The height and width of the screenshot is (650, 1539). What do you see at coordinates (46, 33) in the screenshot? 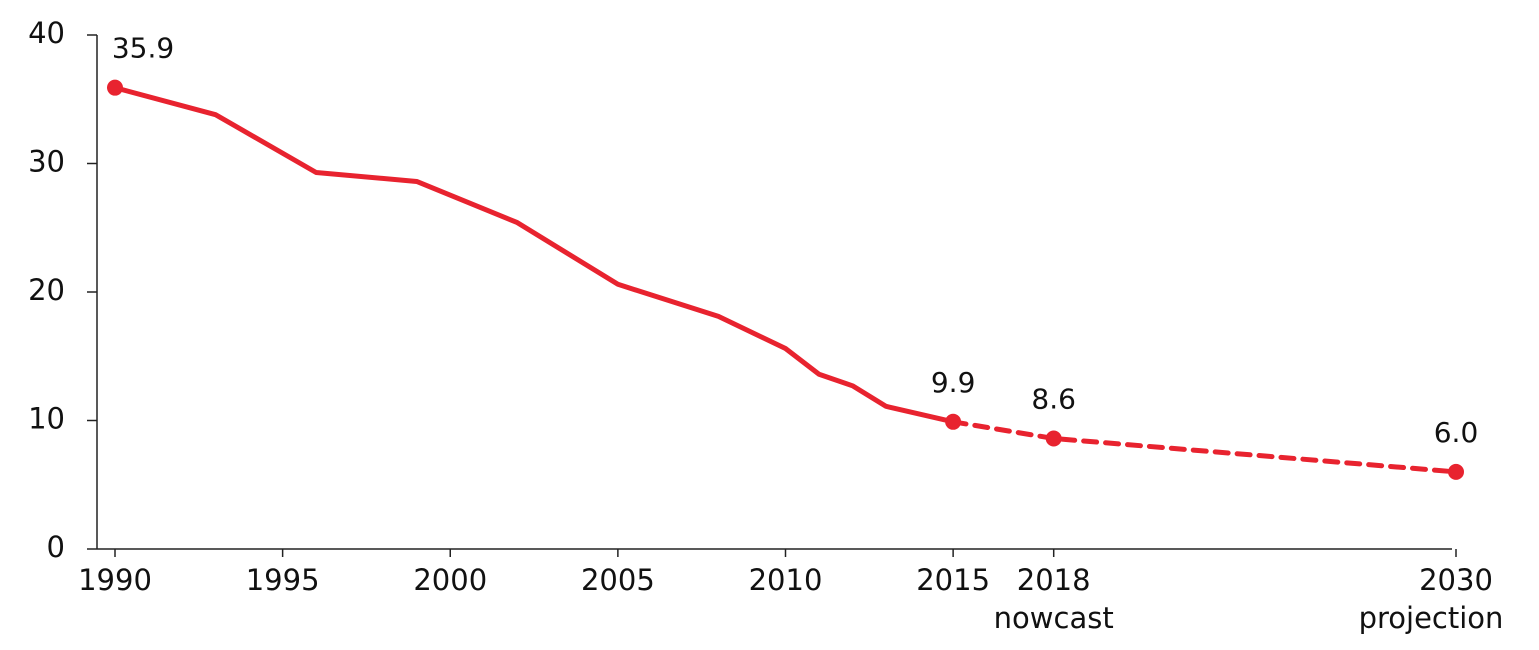
I see `y-tick-label: 40` at bounding box center [46, 33].